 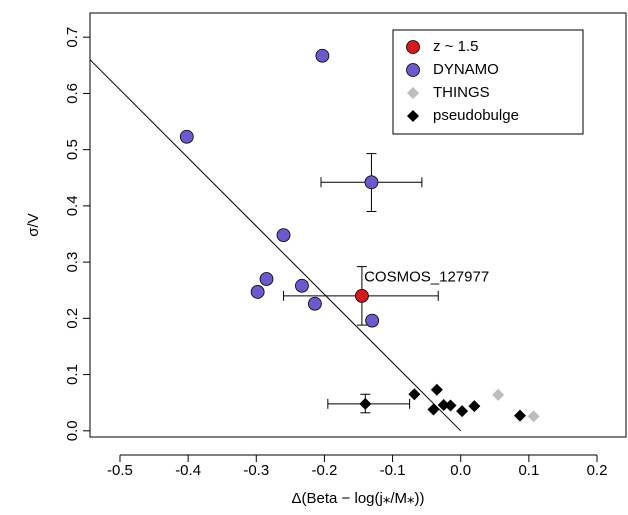 I want to click on x-tick-label: -0.2, so click(x=324, y=470).